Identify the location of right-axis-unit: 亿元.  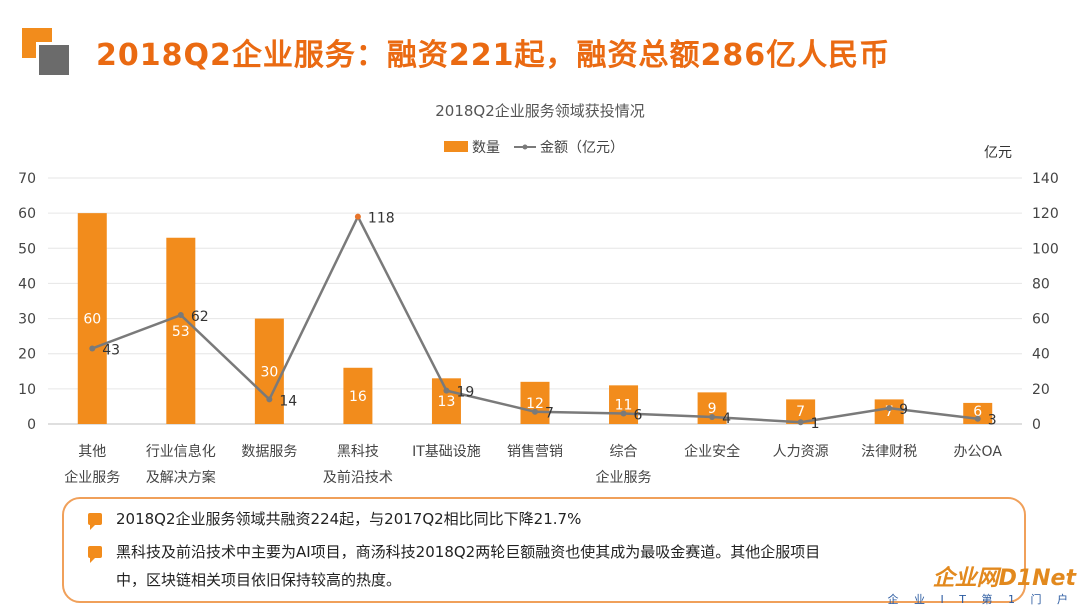
(998, 153).